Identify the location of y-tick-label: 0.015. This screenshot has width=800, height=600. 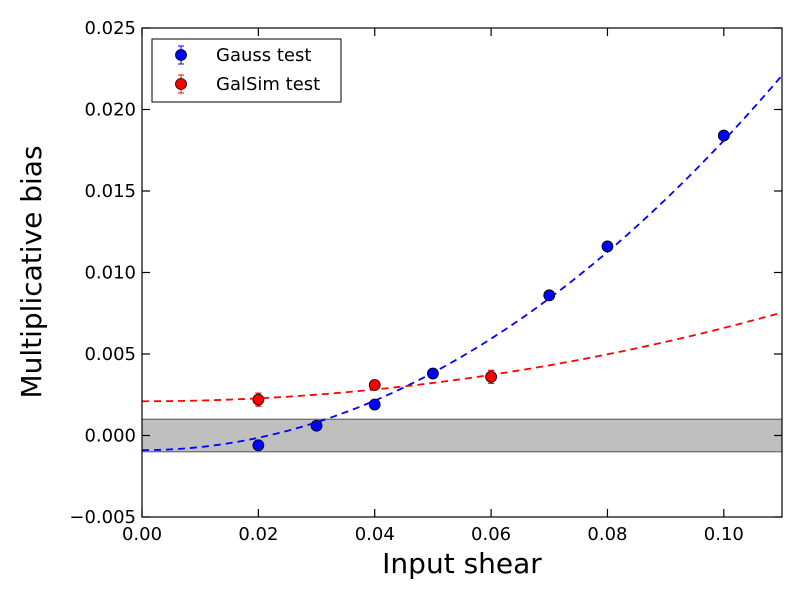
(110, 191).